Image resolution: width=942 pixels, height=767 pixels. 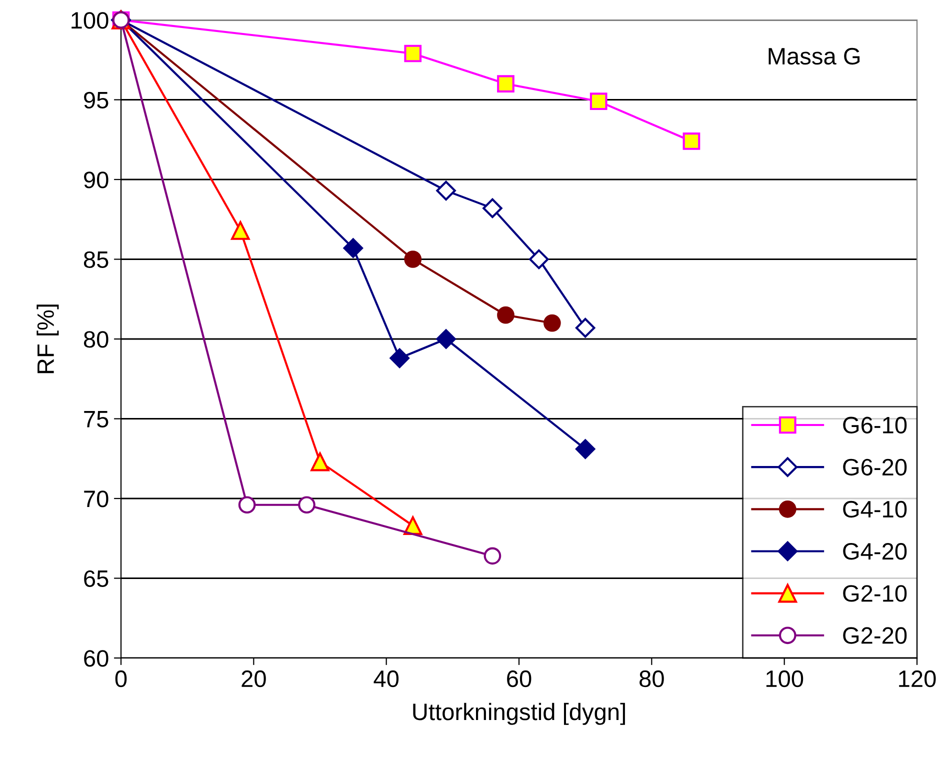 What do you see at coordinates (519, 713) in the screenshot?
I see `x-axis-title: Uttorkningstid [dygn]` at bounding box center [519, 713].